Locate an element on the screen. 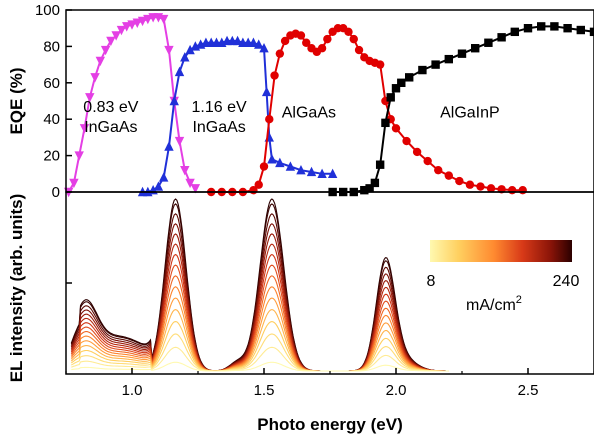  eqe-annotation-3: AlGaInP is located at coordinates (470, 112).